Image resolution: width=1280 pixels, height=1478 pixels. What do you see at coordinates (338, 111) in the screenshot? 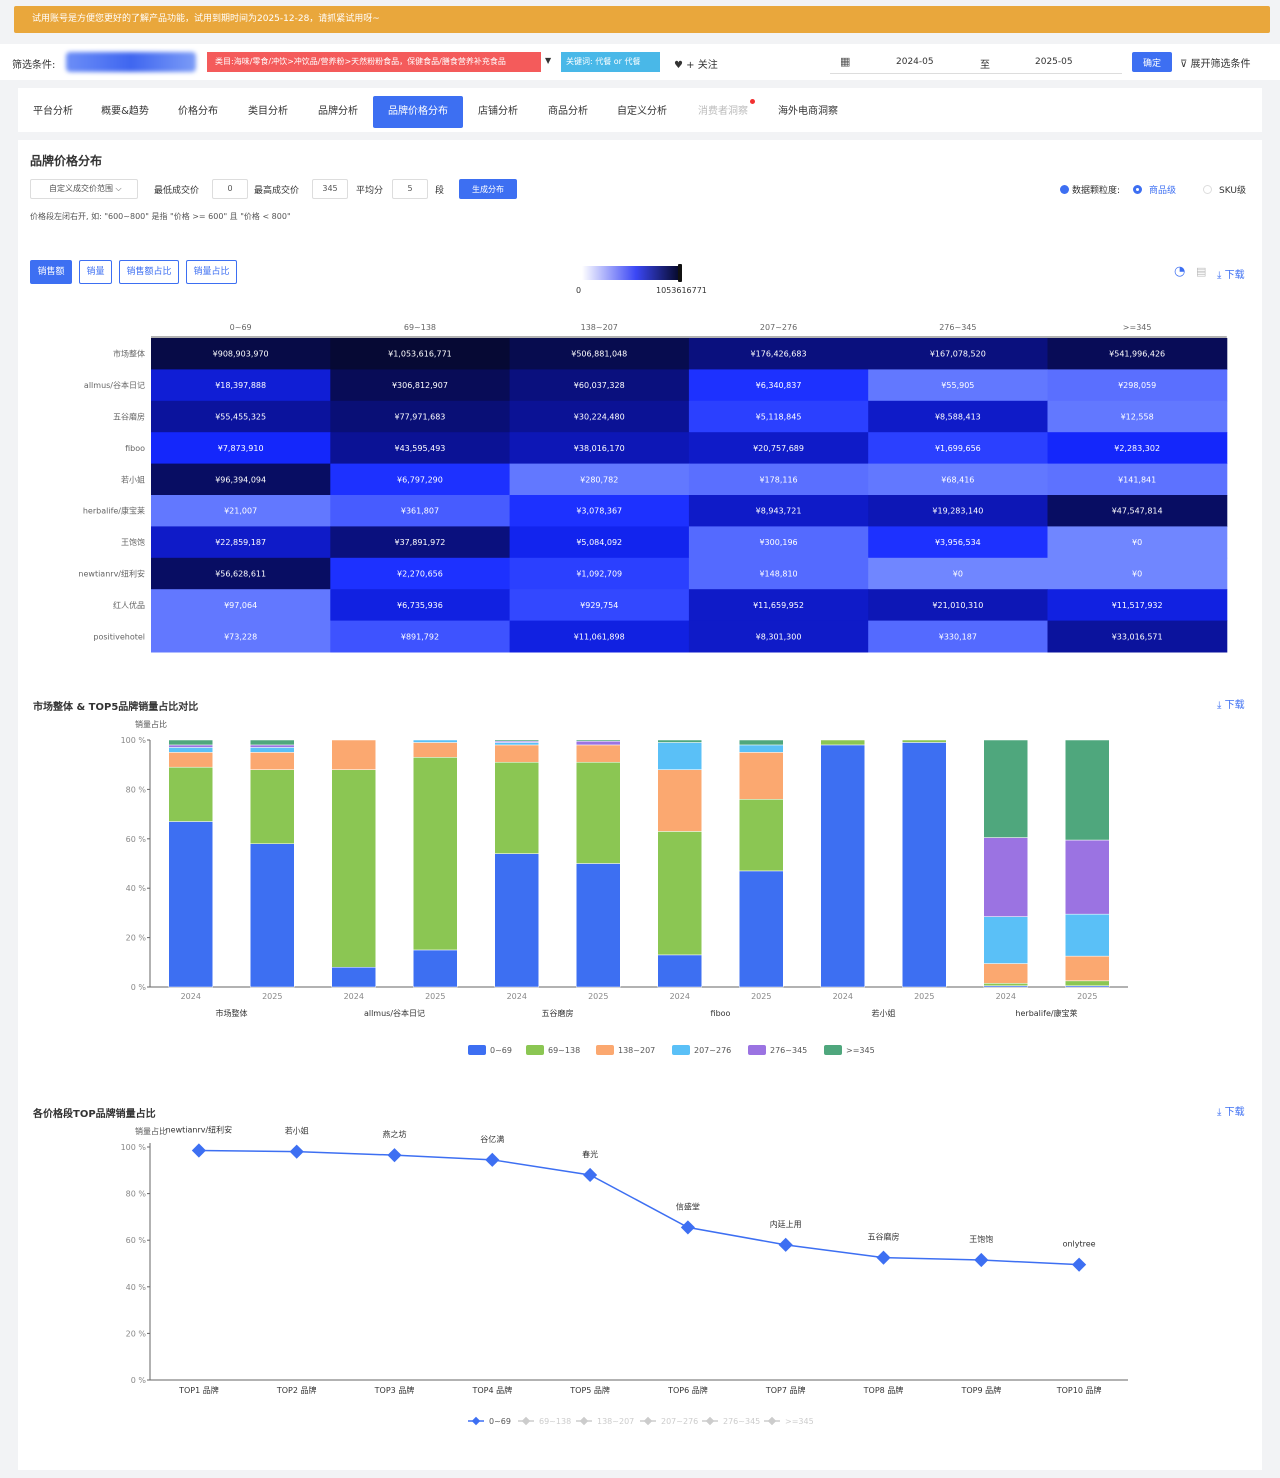
I see `tab-brand: 品牌分析` at bounding box center [338, 111].